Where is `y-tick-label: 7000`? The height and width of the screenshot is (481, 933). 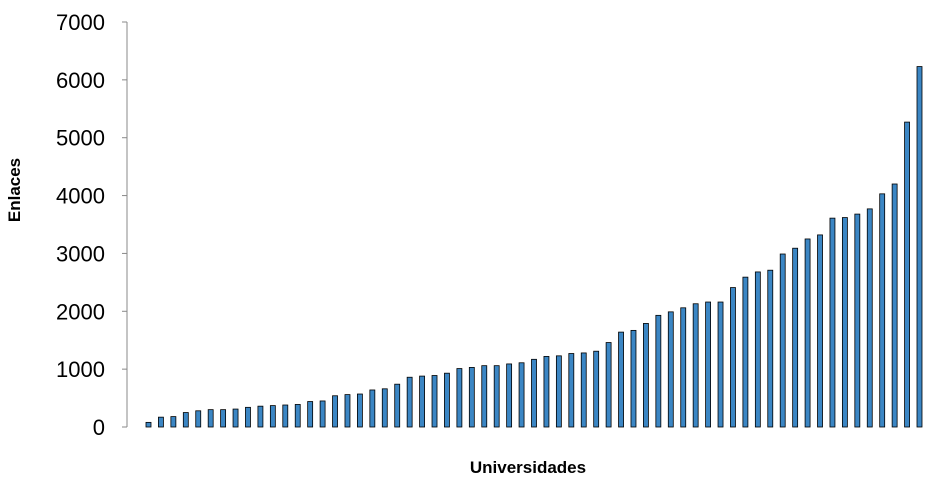 y-tick-label: 7000 is located at coordinates (80, 22).